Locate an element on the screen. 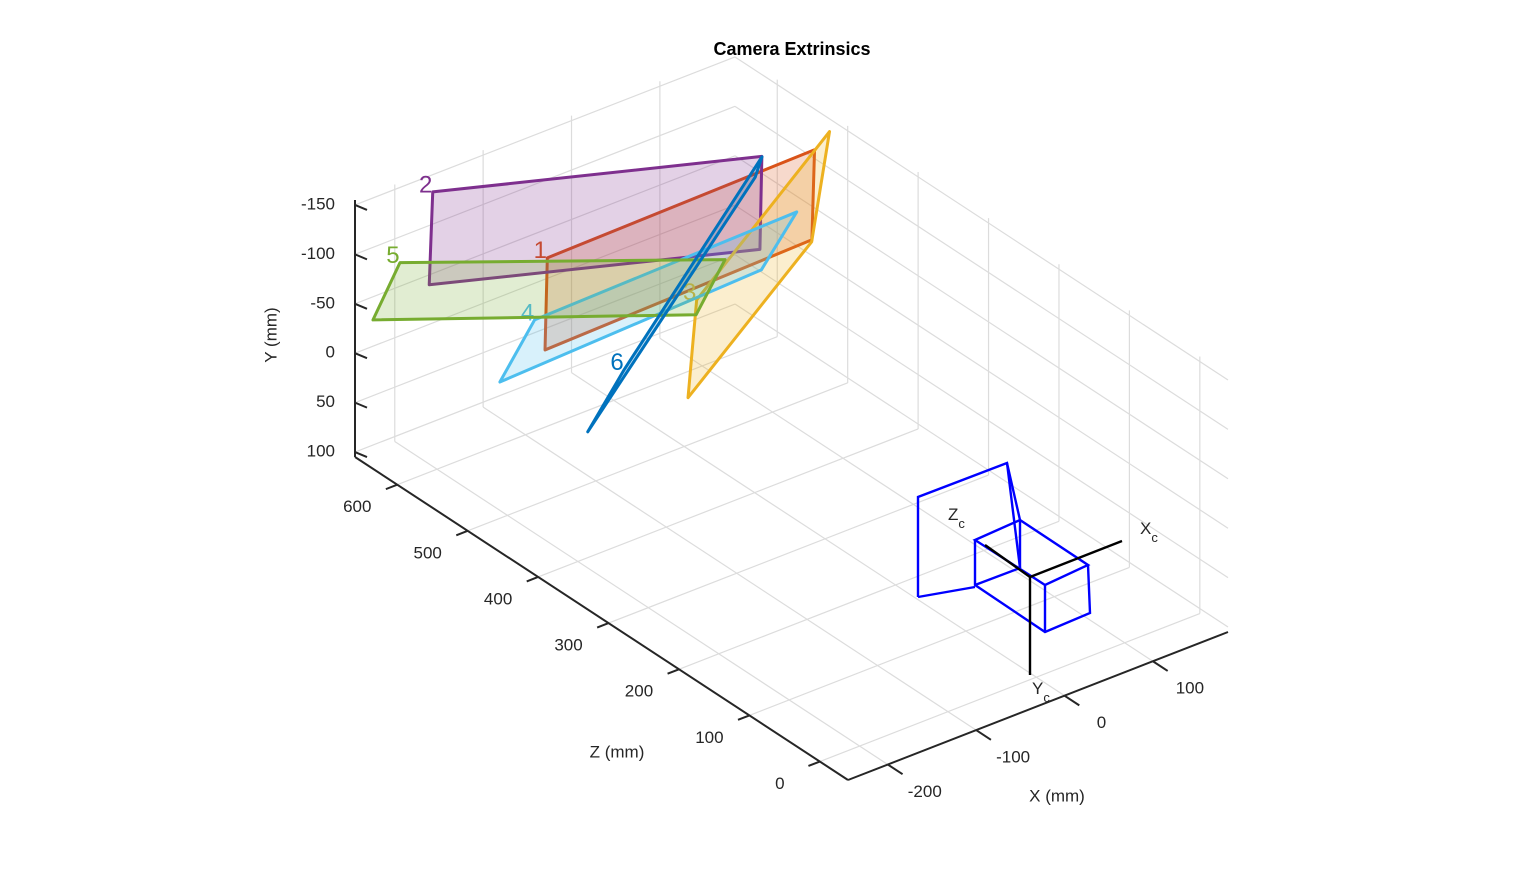 The height and width of the screenshot is (878, 1530). plane-label: 1 is located at coordinates (540, 250).